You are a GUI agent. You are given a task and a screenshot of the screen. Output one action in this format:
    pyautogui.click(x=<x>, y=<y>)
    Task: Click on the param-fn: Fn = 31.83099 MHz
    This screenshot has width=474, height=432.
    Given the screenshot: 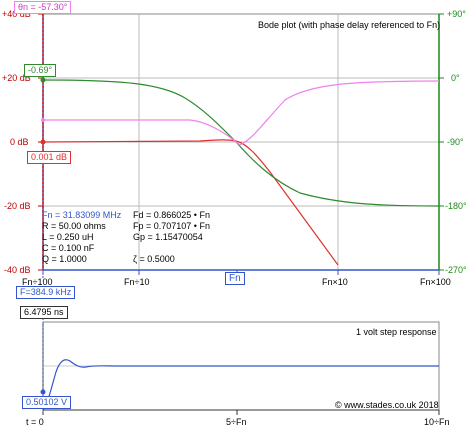 What is the action you would take?
    pyautogui.click(x=82, y=215)
    